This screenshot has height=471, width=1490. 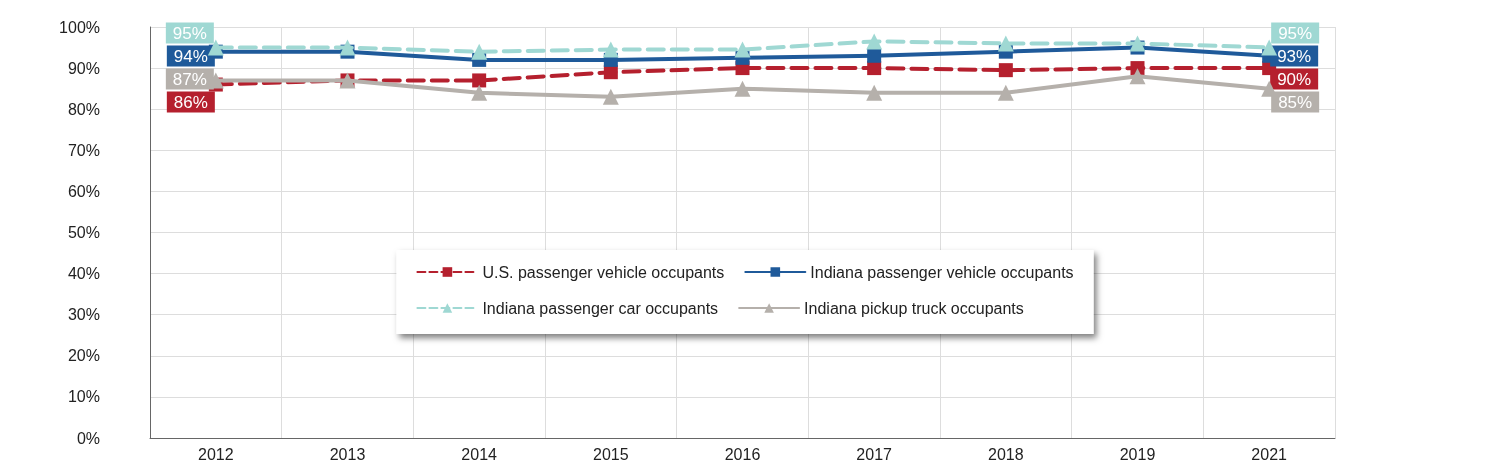 What do you see at coordinates (83, 150) in the screenshot?
I see `y-tick-label: 70%` at bounding box center [83, 150].